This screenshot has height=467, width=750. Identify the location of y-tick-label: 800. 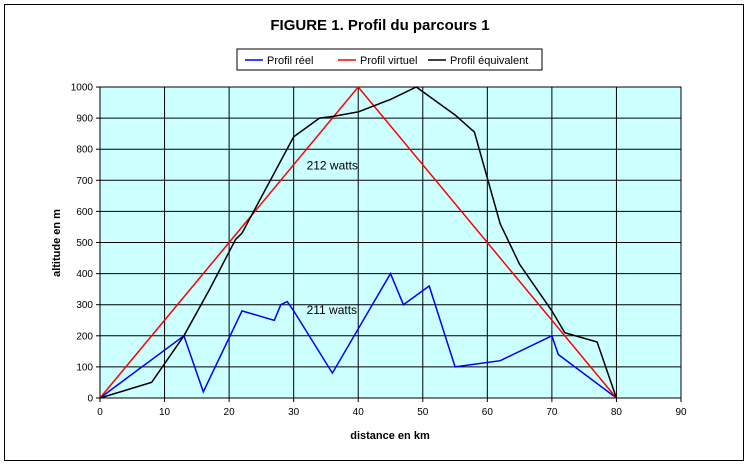
(84, 150).